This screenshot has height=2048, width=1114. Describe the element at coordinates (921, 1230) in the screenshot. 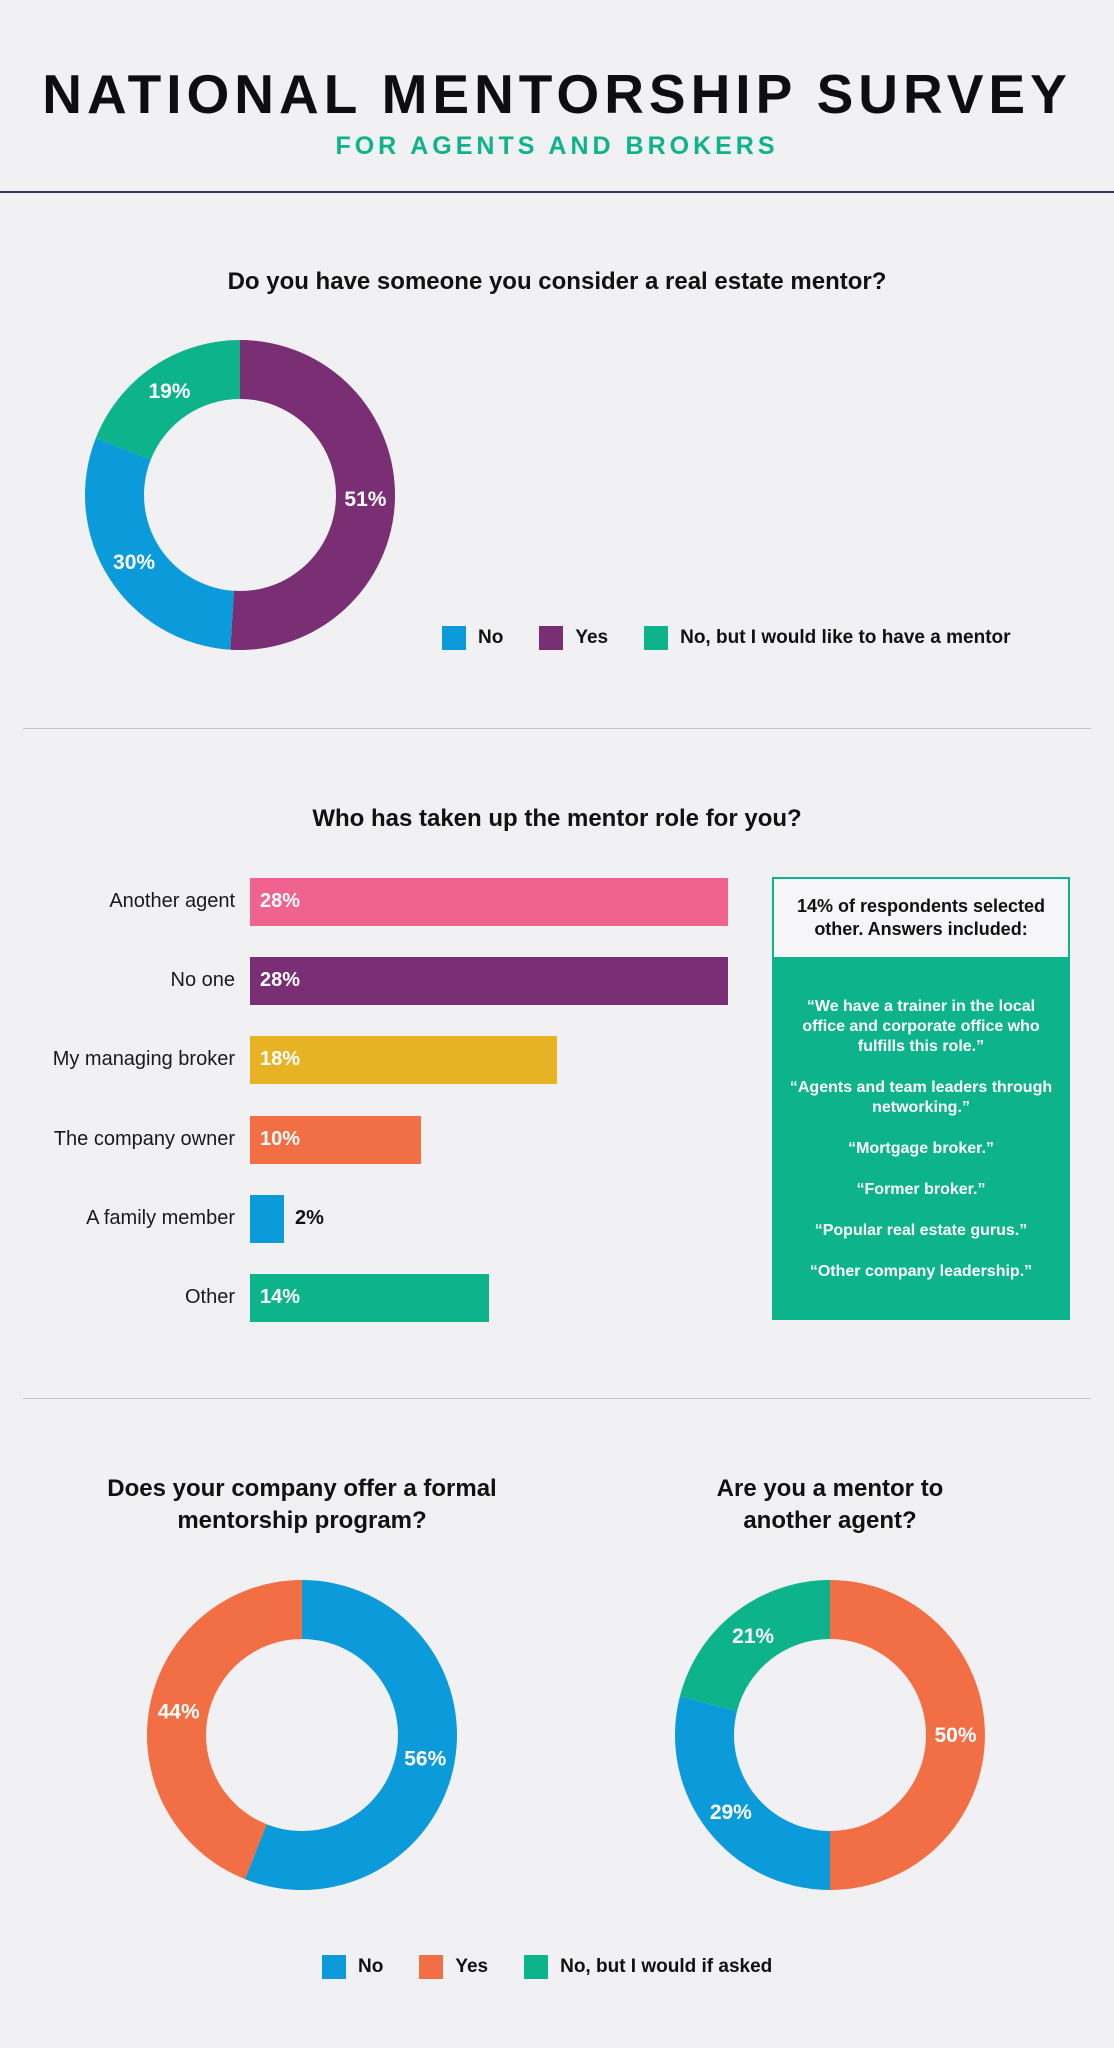

I see `callout-quote: “Popular real estate gurus.”` at that location.